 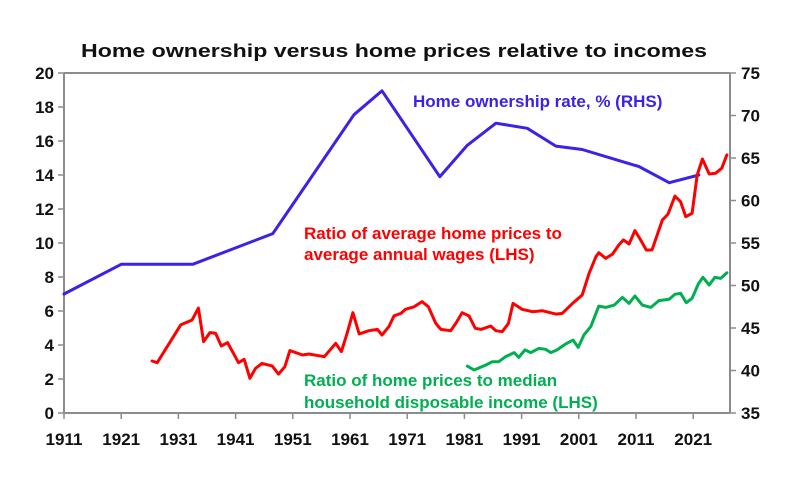 What do you see at coordinates (451, 402) in the screenshot?
I see `series-label-income-line2: household disposable income (LHS)` at bounding box center [451, 402].